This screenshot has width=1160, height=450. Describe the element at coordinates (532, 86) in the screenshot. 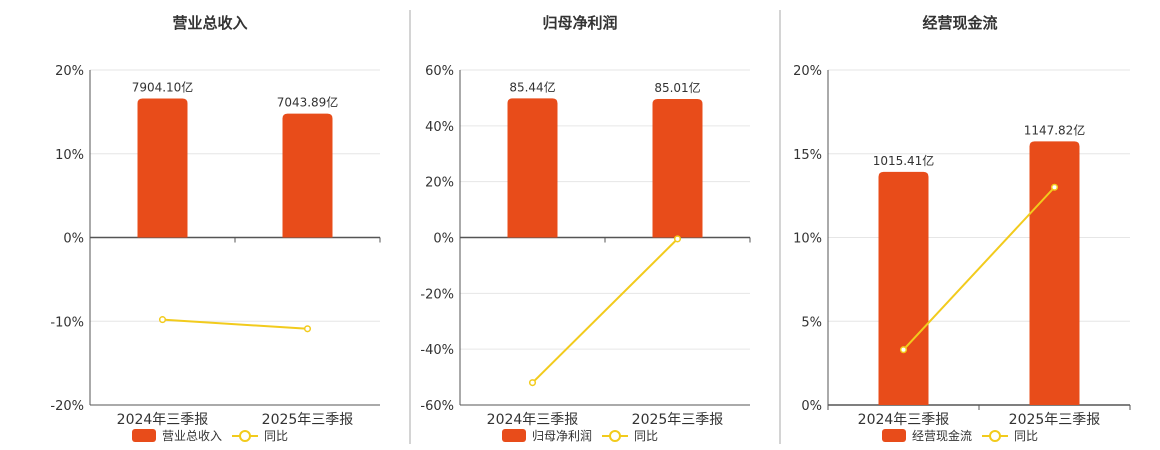

I see `bar-data-label: 85.44亿` at that location.